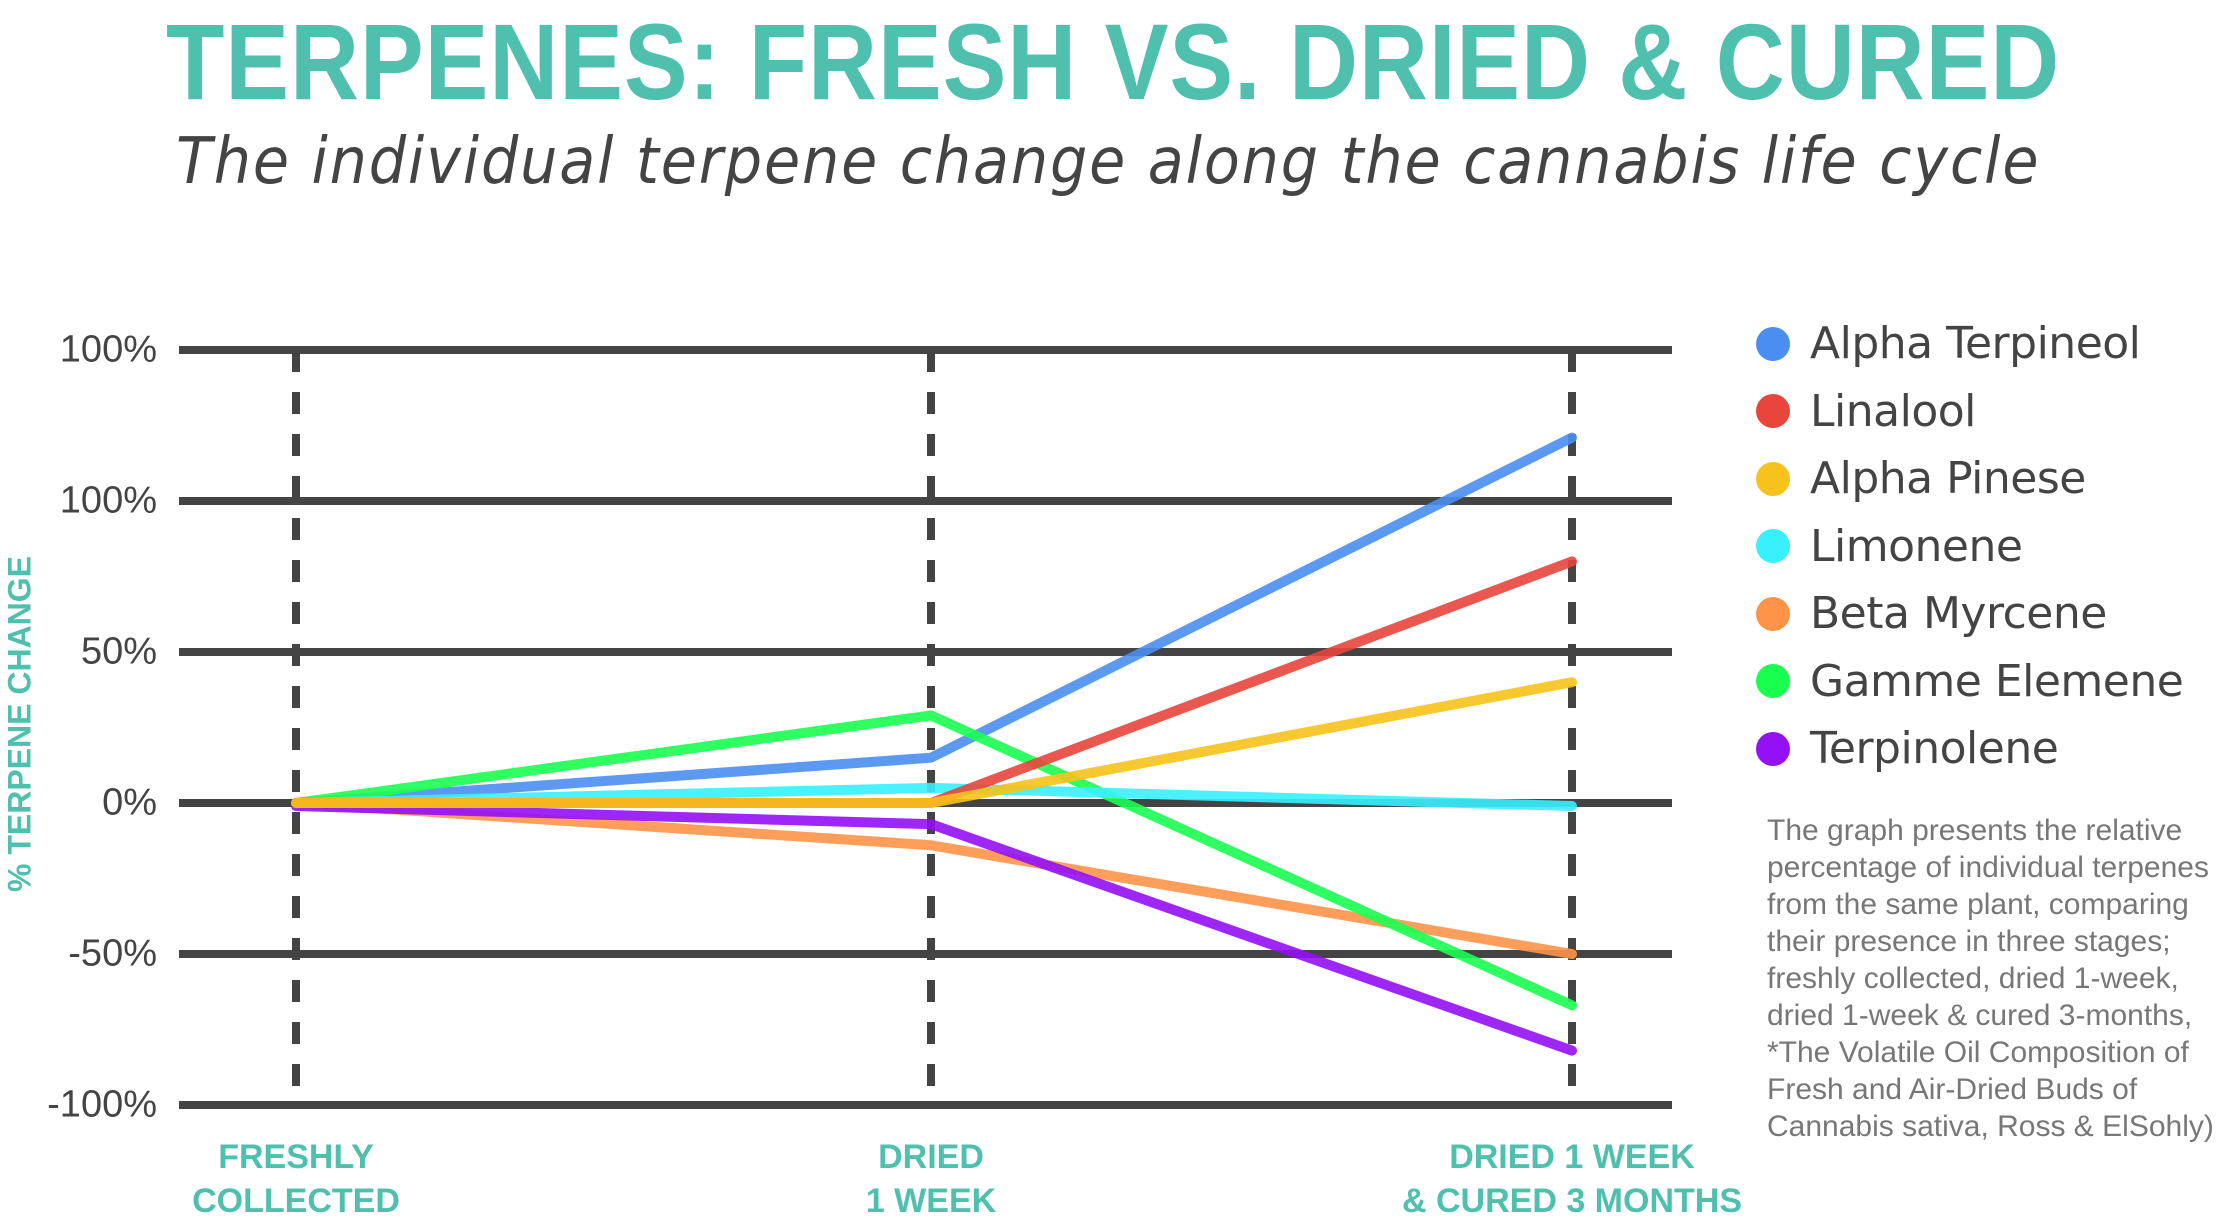  I want to click on legend-item: Beta Myrcene, so click(1969, 614).